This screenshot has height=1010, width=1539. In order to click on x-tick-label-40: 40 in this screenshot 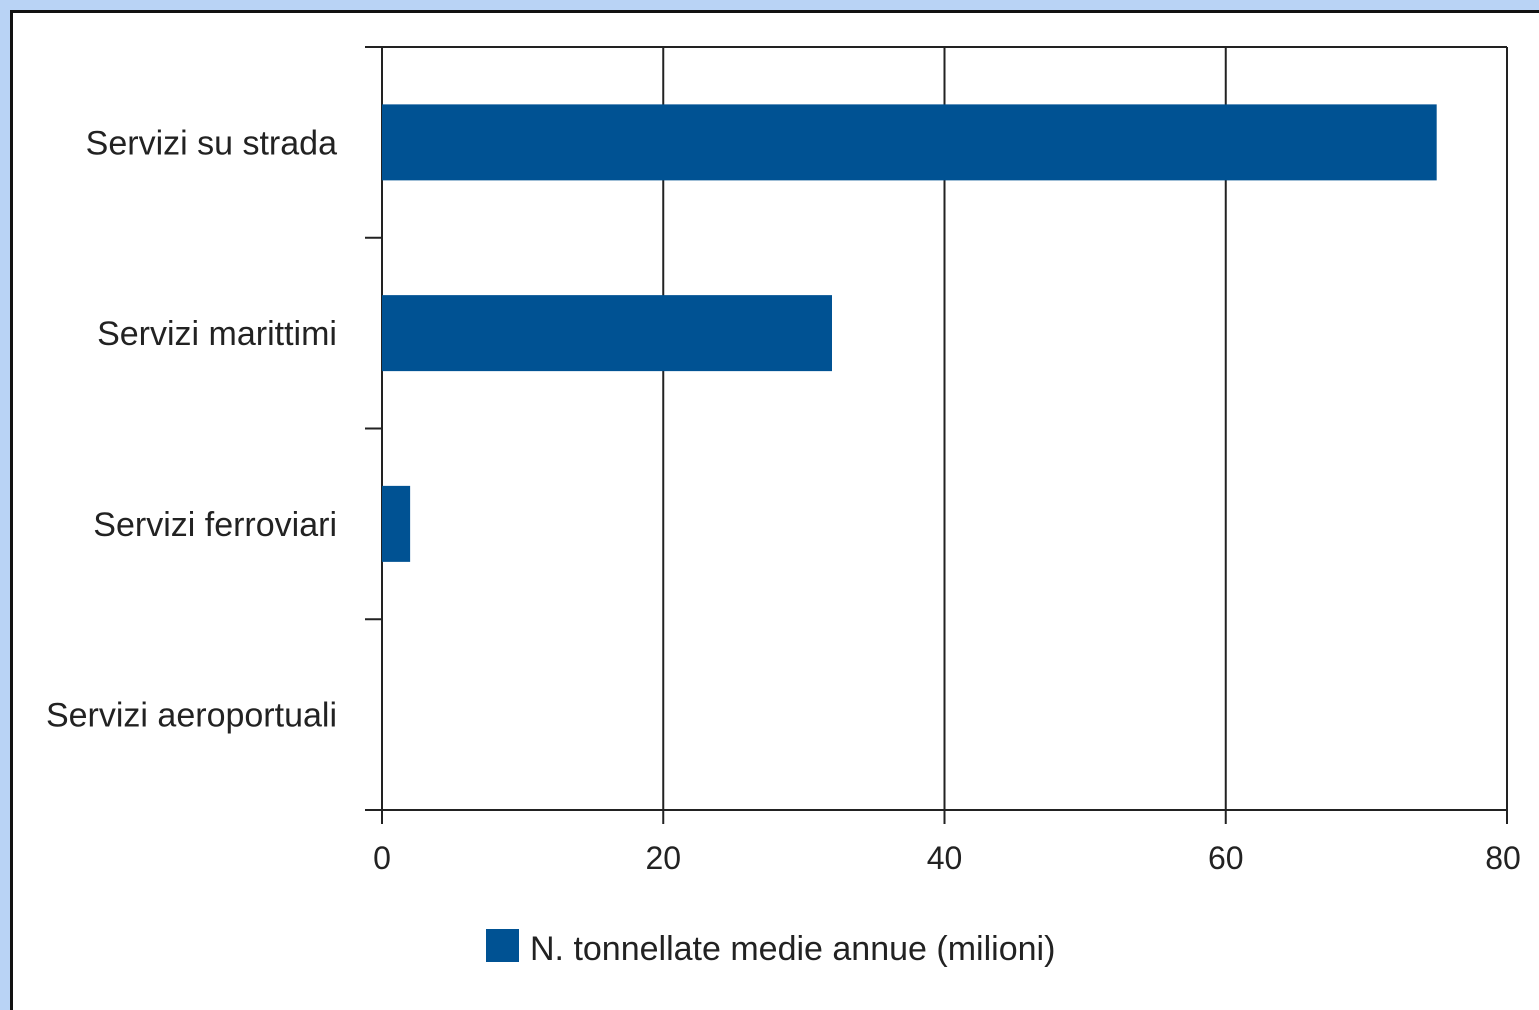, I will do `click(945, 858)`.